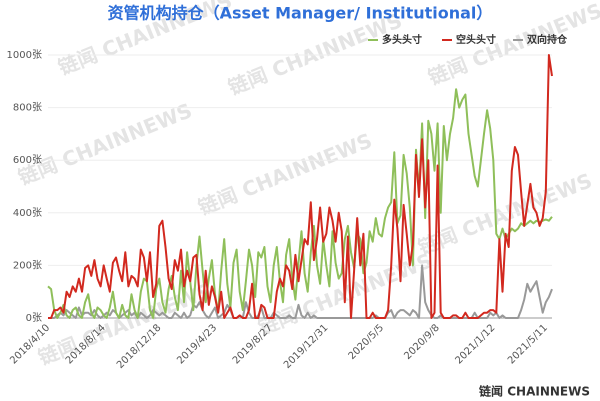 The image size is (600, 401). I want to click on legend-label: 多头头寸, so click(402, 39).